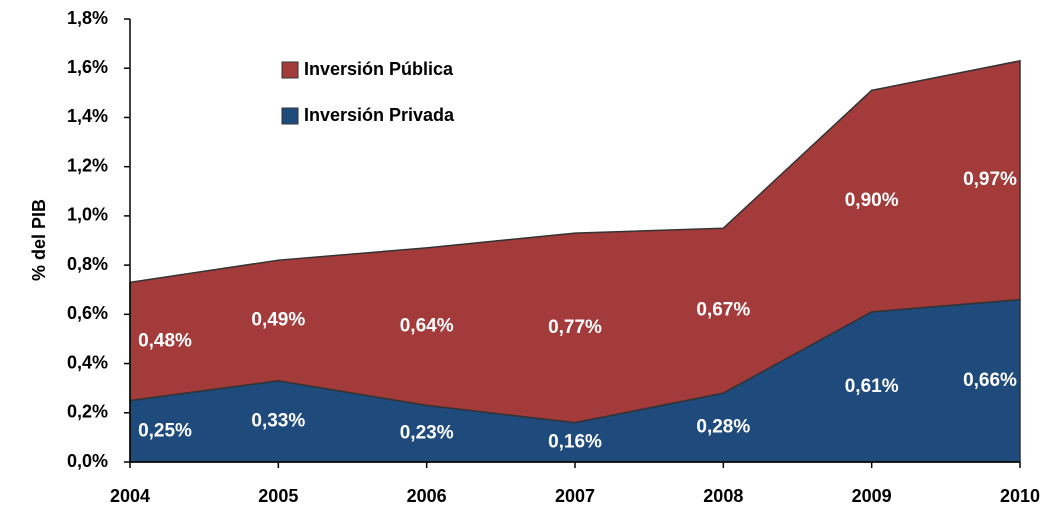 Image resolution: width=1059 pixels, height=515 pixels. Describe the element at coordinates (427, 326) in the screenshot. I see `value-label: 0,64%` at that location.